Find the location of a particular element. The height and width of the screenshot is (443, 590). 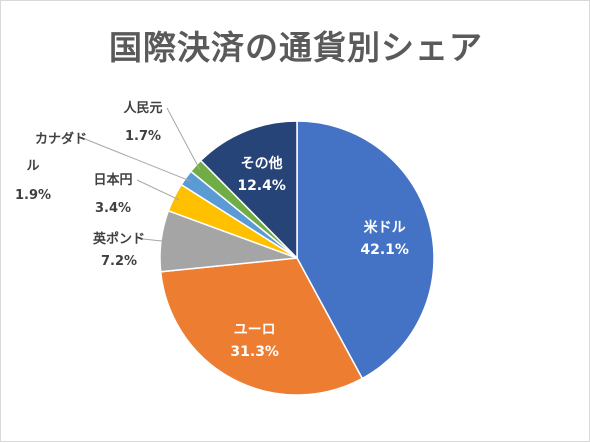

slice-name-label: 米ドル is located at coordinates (385, 227).